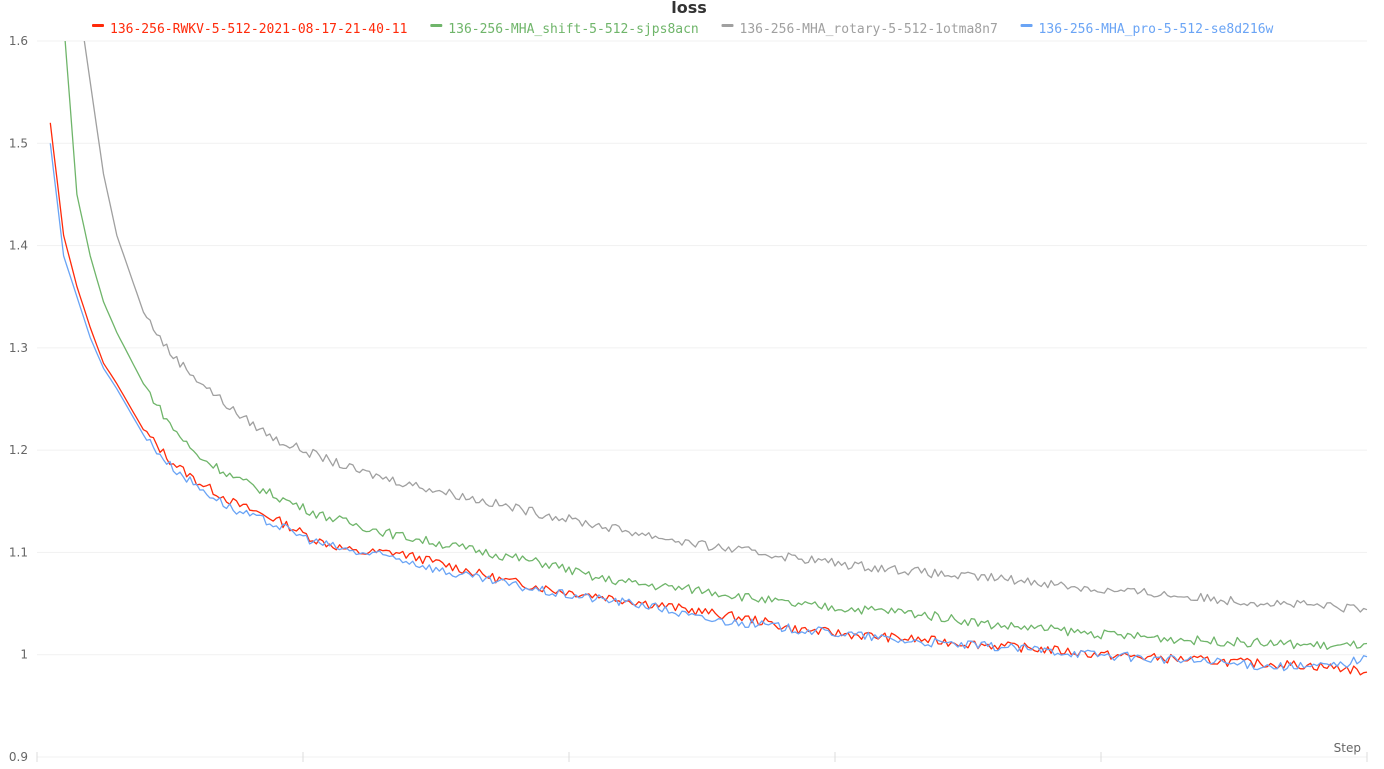  Describe the element at coordinates (18, 552) in the screenshot. I see `y-tick-label: 1.1` at that location.